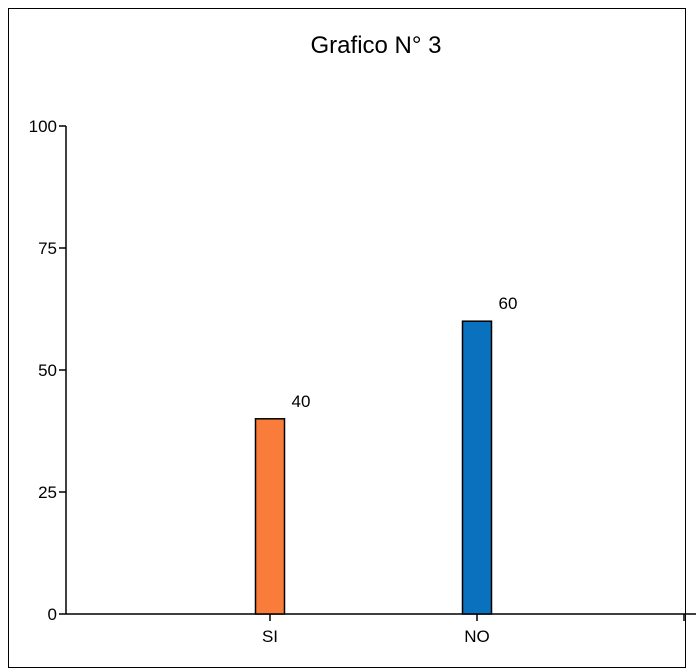  Describe the element at coordinates (477, 636) in the screenshot. I see `x-tick-label: NO` at that location.